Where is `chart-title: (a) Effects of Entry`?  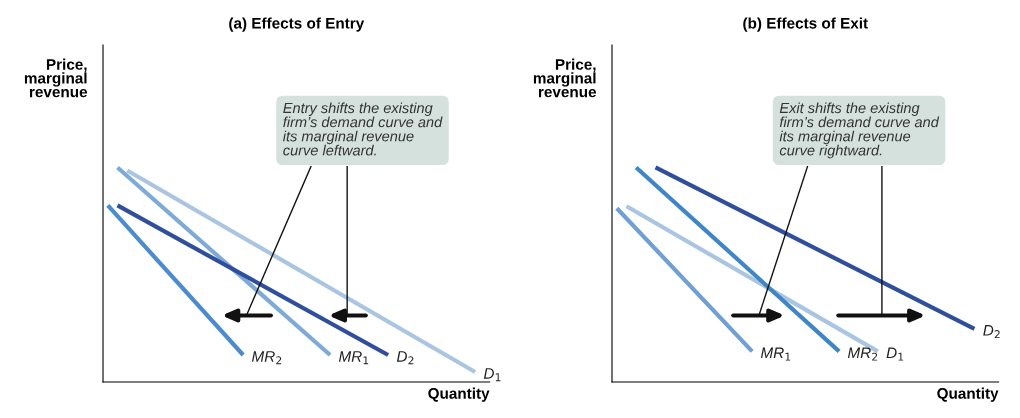 chart-title: (a) Effects of Entry is located at coordinates (297, 24).